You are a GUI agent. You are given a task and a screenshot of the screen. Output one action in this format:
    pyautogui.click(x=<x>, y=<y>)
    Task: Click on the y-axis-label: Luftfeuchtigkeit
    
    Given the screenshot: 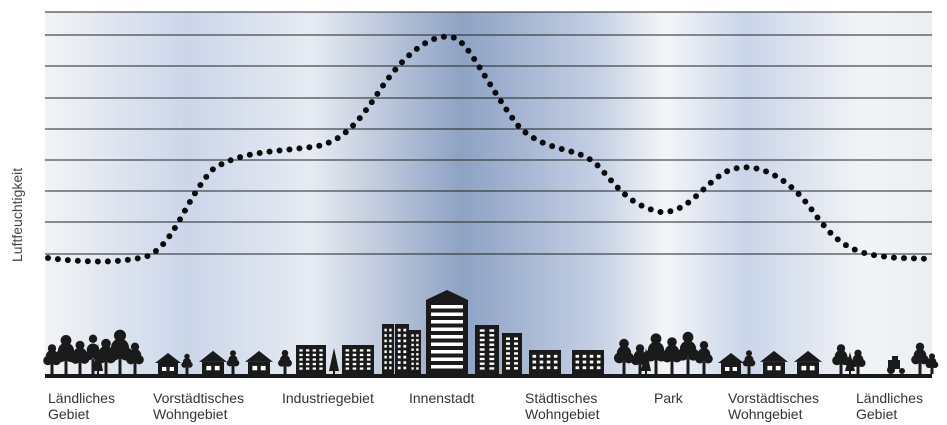 What is the action you would take?
    pyautogui.click(x=17, y=214)
    